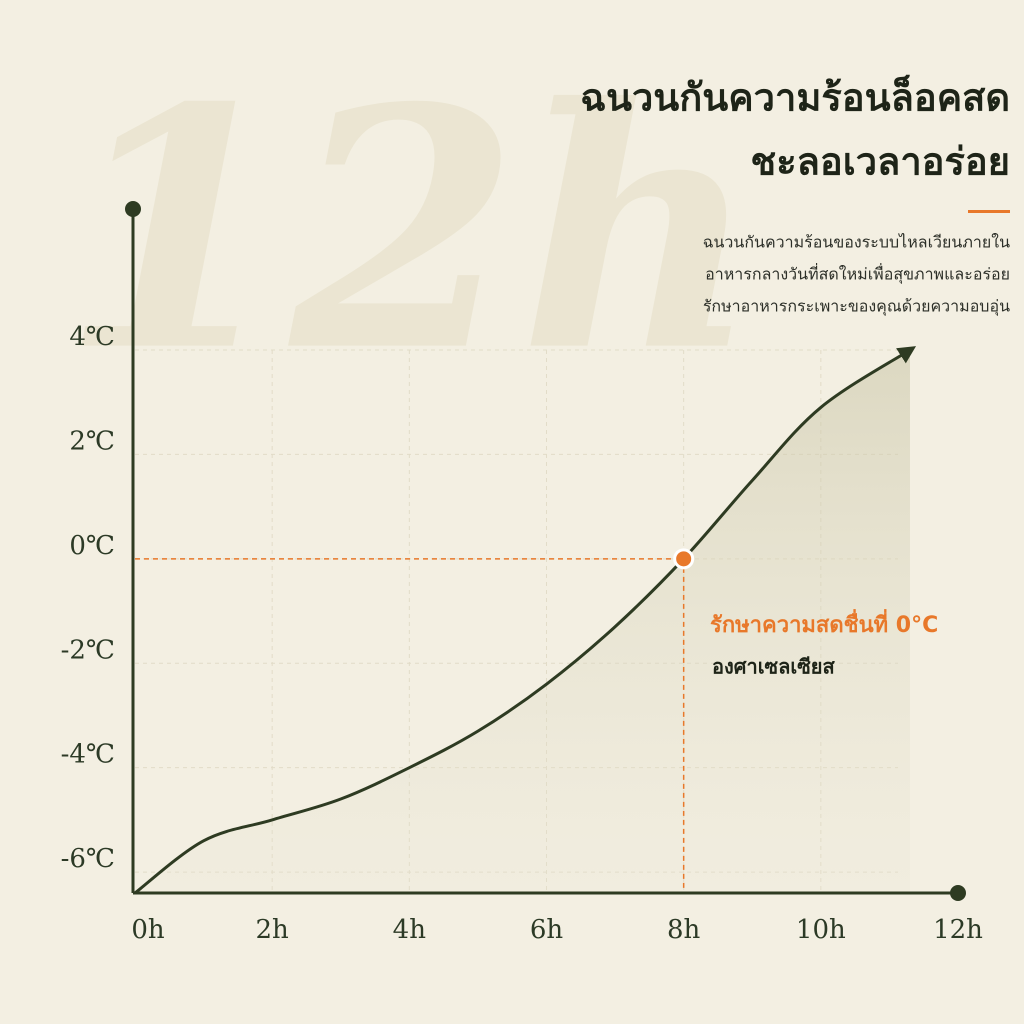  I want to click on annotation-sub: องศาเซลเซียส, so click(773, 667).